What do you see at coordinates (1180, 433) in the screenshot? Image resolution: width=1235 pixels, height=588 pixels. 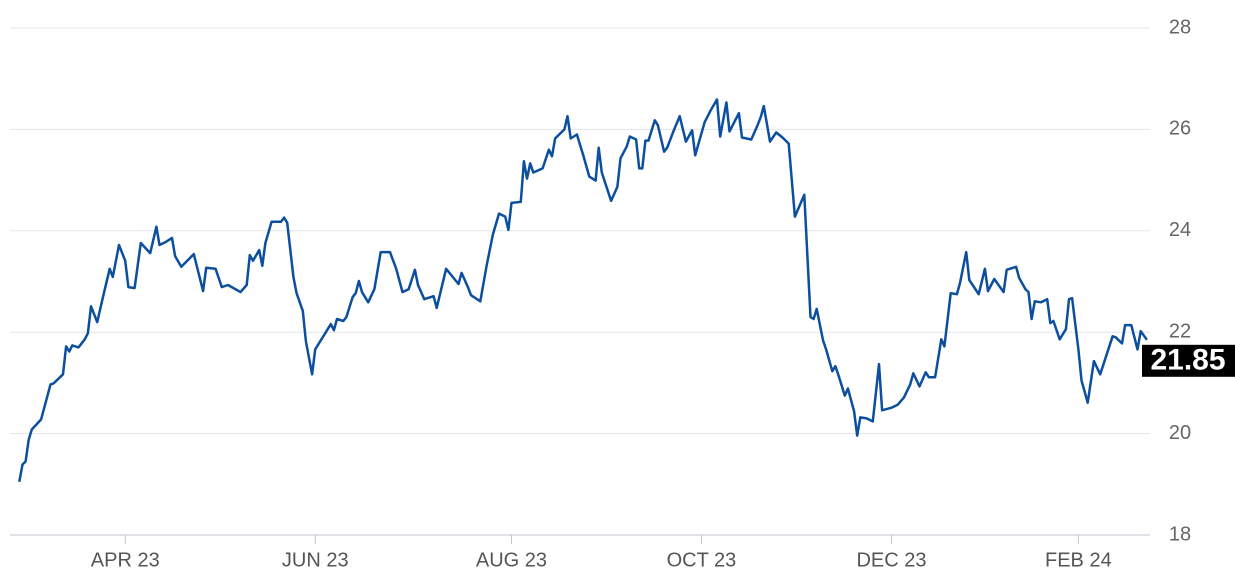 I see `y-tick-label: 20` at bounding box center [1180, 433].